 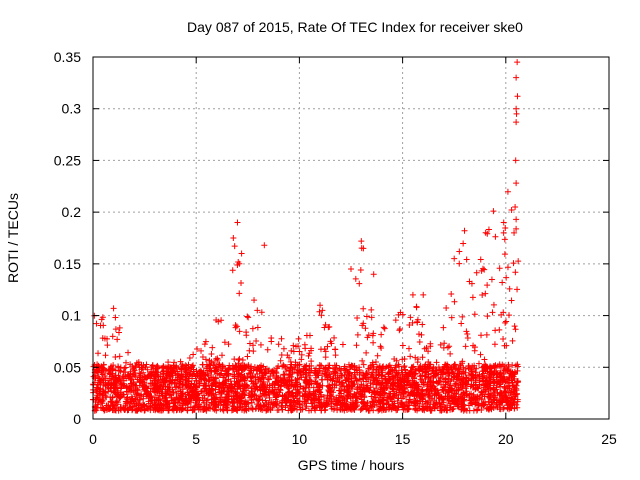 I want to click on y-axis-title: ROTI / TECUs, so click(x=13, y=238).